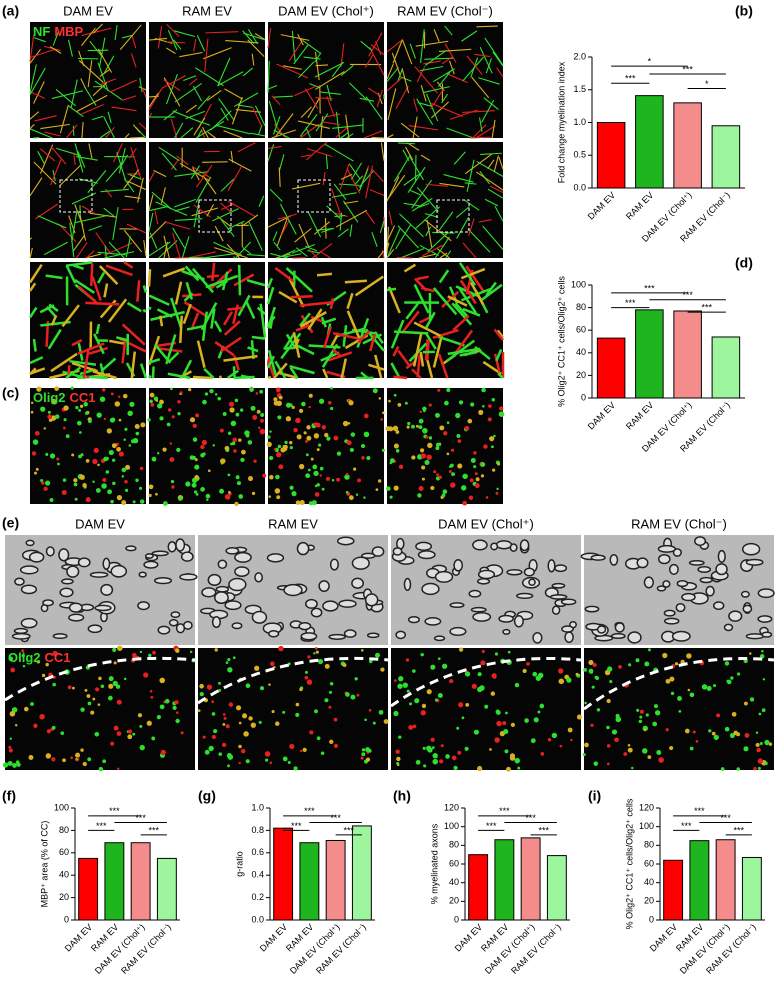 This screenshot has height=981, width=780. I want to click on y-axis-label: Fold change myelination index, so click(561, 122).